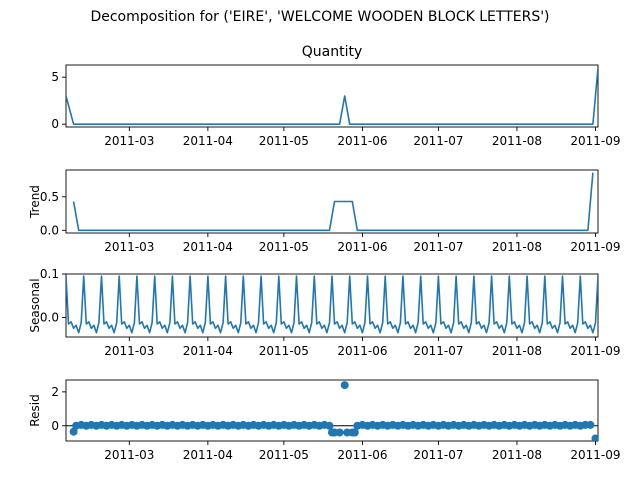  Describe the element at coordinates (595, 141) in the screenshot. I see `x-tick-label-quantity: 2011-09` at that location.